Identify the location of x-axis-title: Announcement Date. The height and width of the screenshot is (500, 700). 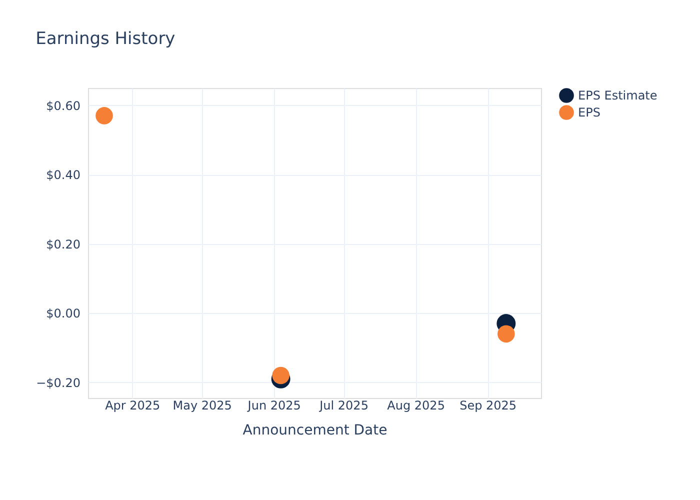
(315, 430).